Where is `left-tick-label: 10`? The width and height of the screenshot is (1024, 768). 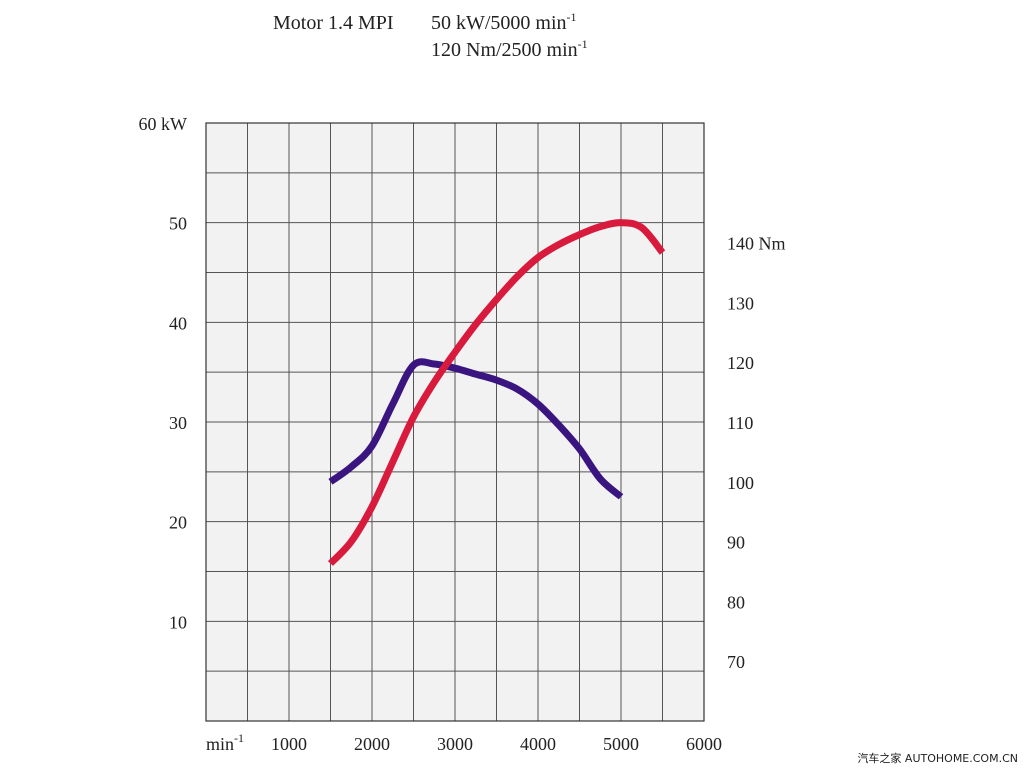 left-tick-label: 10 is located at coordinates (178, 622).